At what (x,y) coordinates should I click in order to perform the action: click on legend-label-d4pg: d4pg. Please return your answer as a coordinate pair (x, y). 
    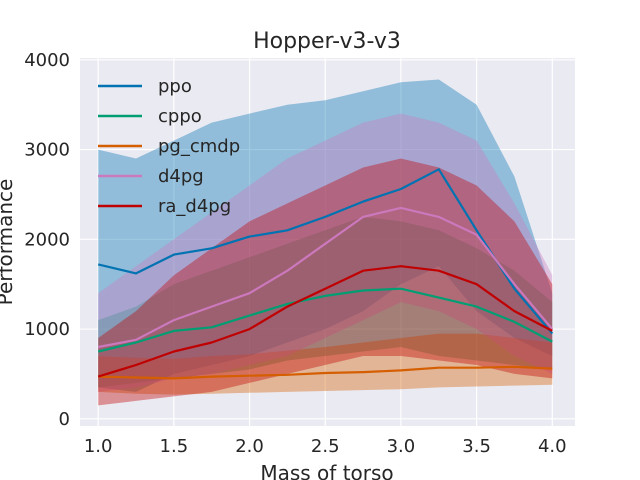
    Looking at the image, I should click on (181, 176).